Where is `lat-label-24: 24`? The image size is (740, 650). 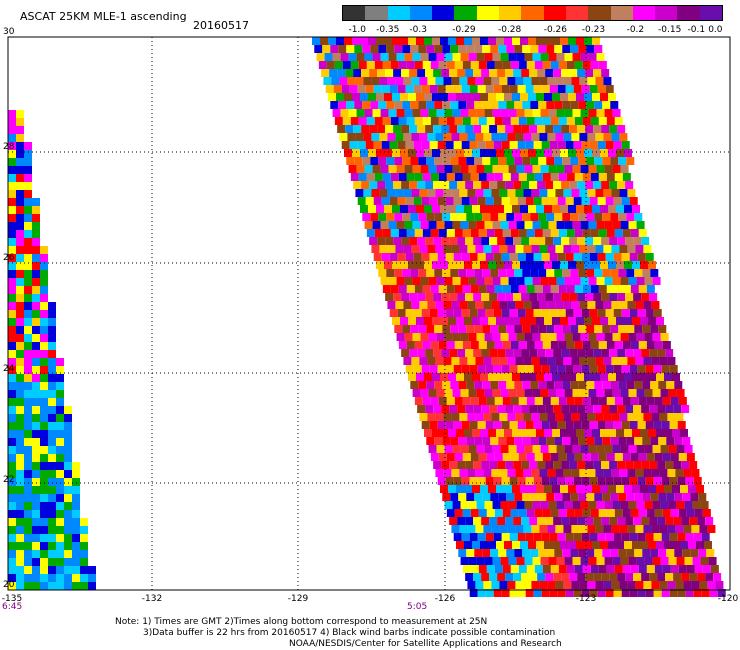 lat-label-24: 24 is located at coordinates (9, 369).